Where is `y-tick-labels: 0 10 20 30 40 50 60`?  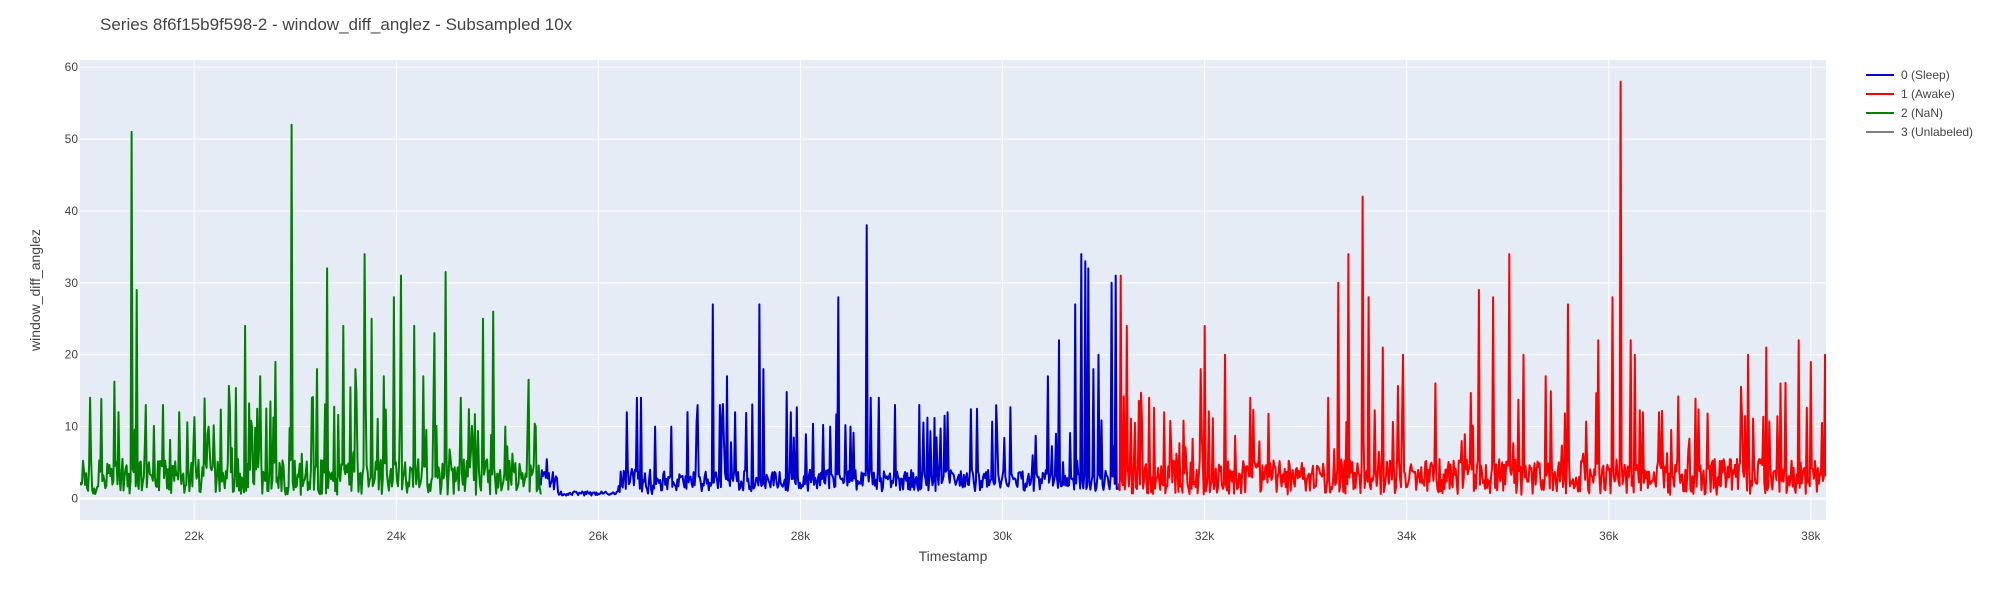
y-tick-labels: 0 10 20 30 40 50 60 is located at coordinates (72, 282).